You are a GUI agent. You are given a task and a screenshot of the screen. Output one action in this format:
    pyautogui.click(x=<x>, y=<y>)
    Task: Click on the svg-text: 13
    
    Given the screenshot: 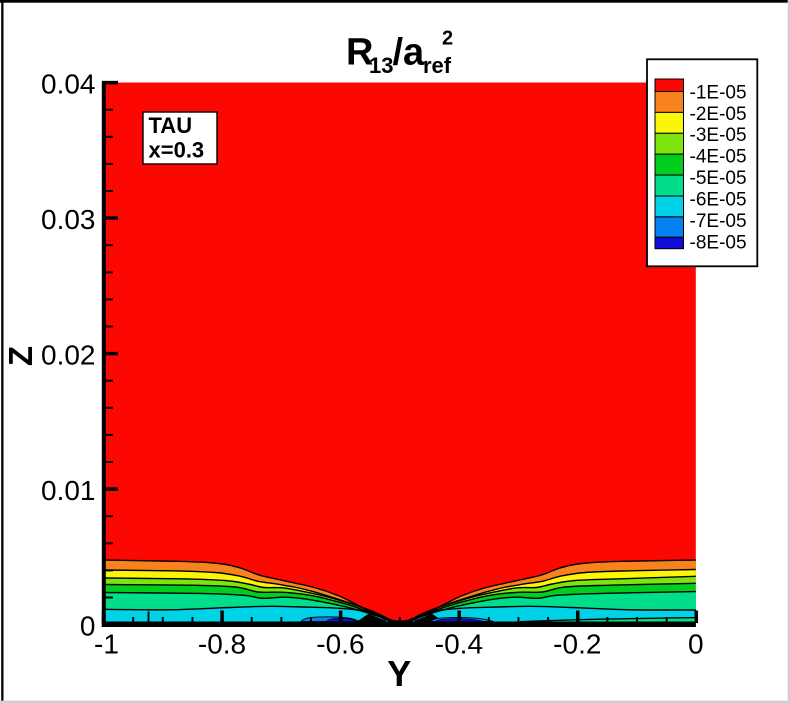 What is the action you would take?
    pyautogui.click(x=381, y=65)
    